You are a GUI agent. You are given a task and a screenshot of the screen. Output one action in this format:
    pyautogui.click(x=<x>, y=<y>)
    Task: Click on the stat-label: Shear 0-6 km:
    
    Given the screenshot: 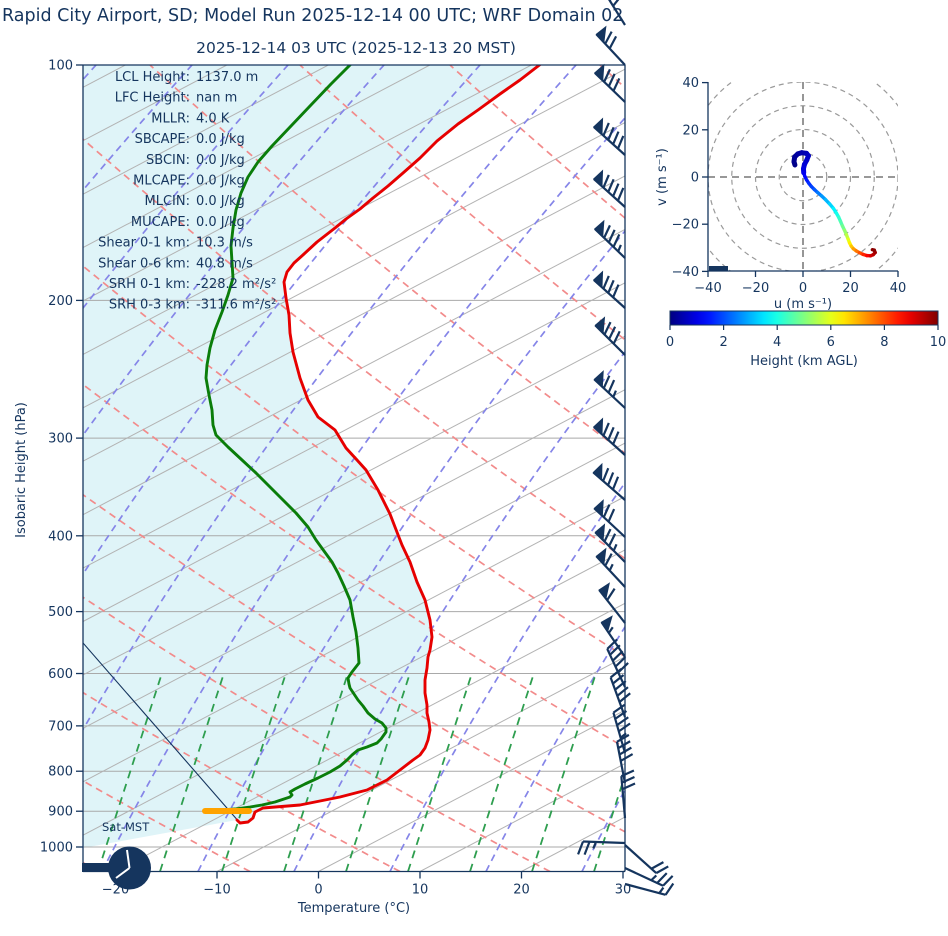 What is the action you would take?
    pyautogui.click(x=144, y=263)
    